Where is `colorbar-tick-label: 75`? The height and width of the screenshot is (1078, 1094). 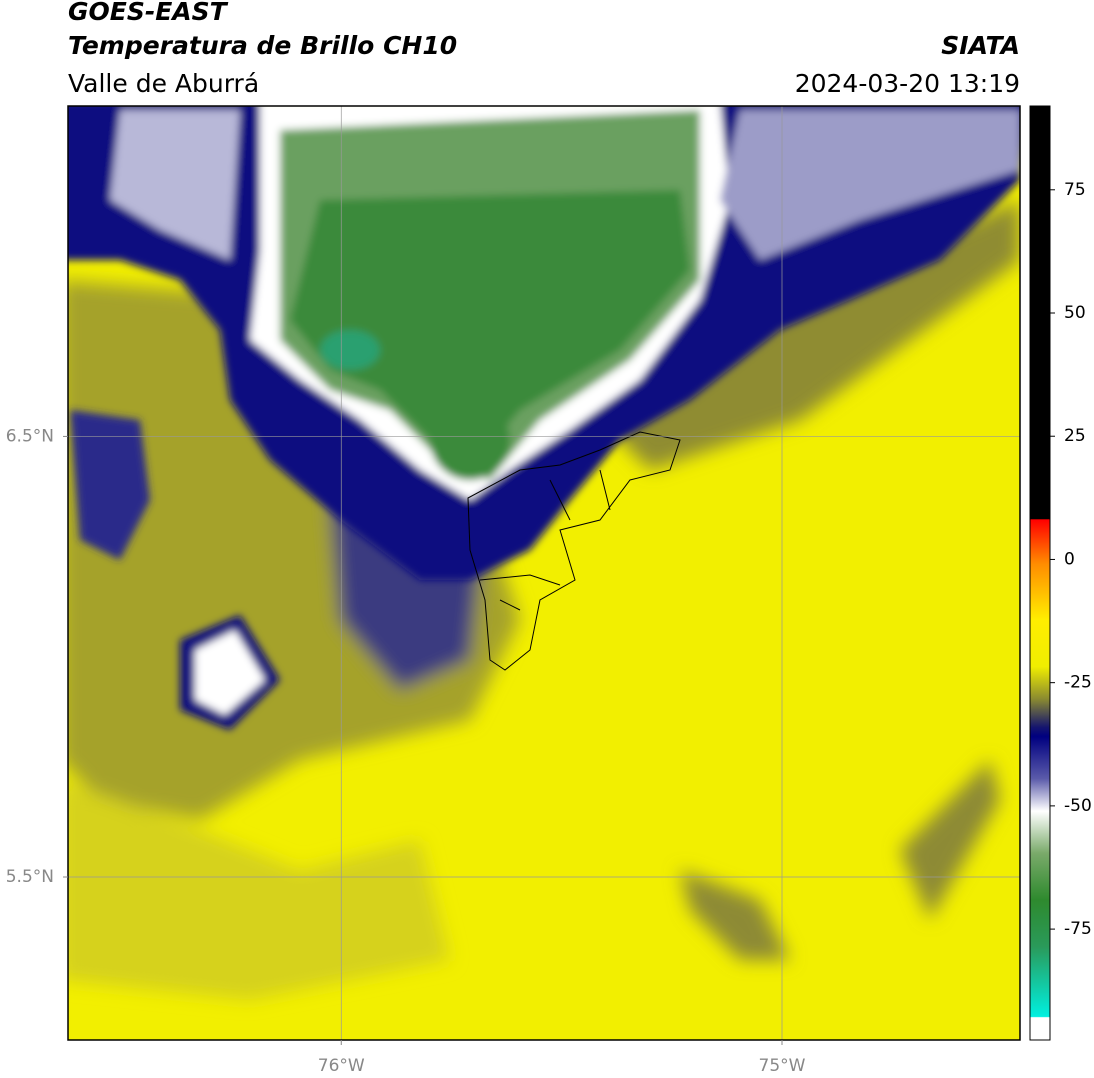 colorbar-tick-label: 75 is located at coordinates (1075, 190).